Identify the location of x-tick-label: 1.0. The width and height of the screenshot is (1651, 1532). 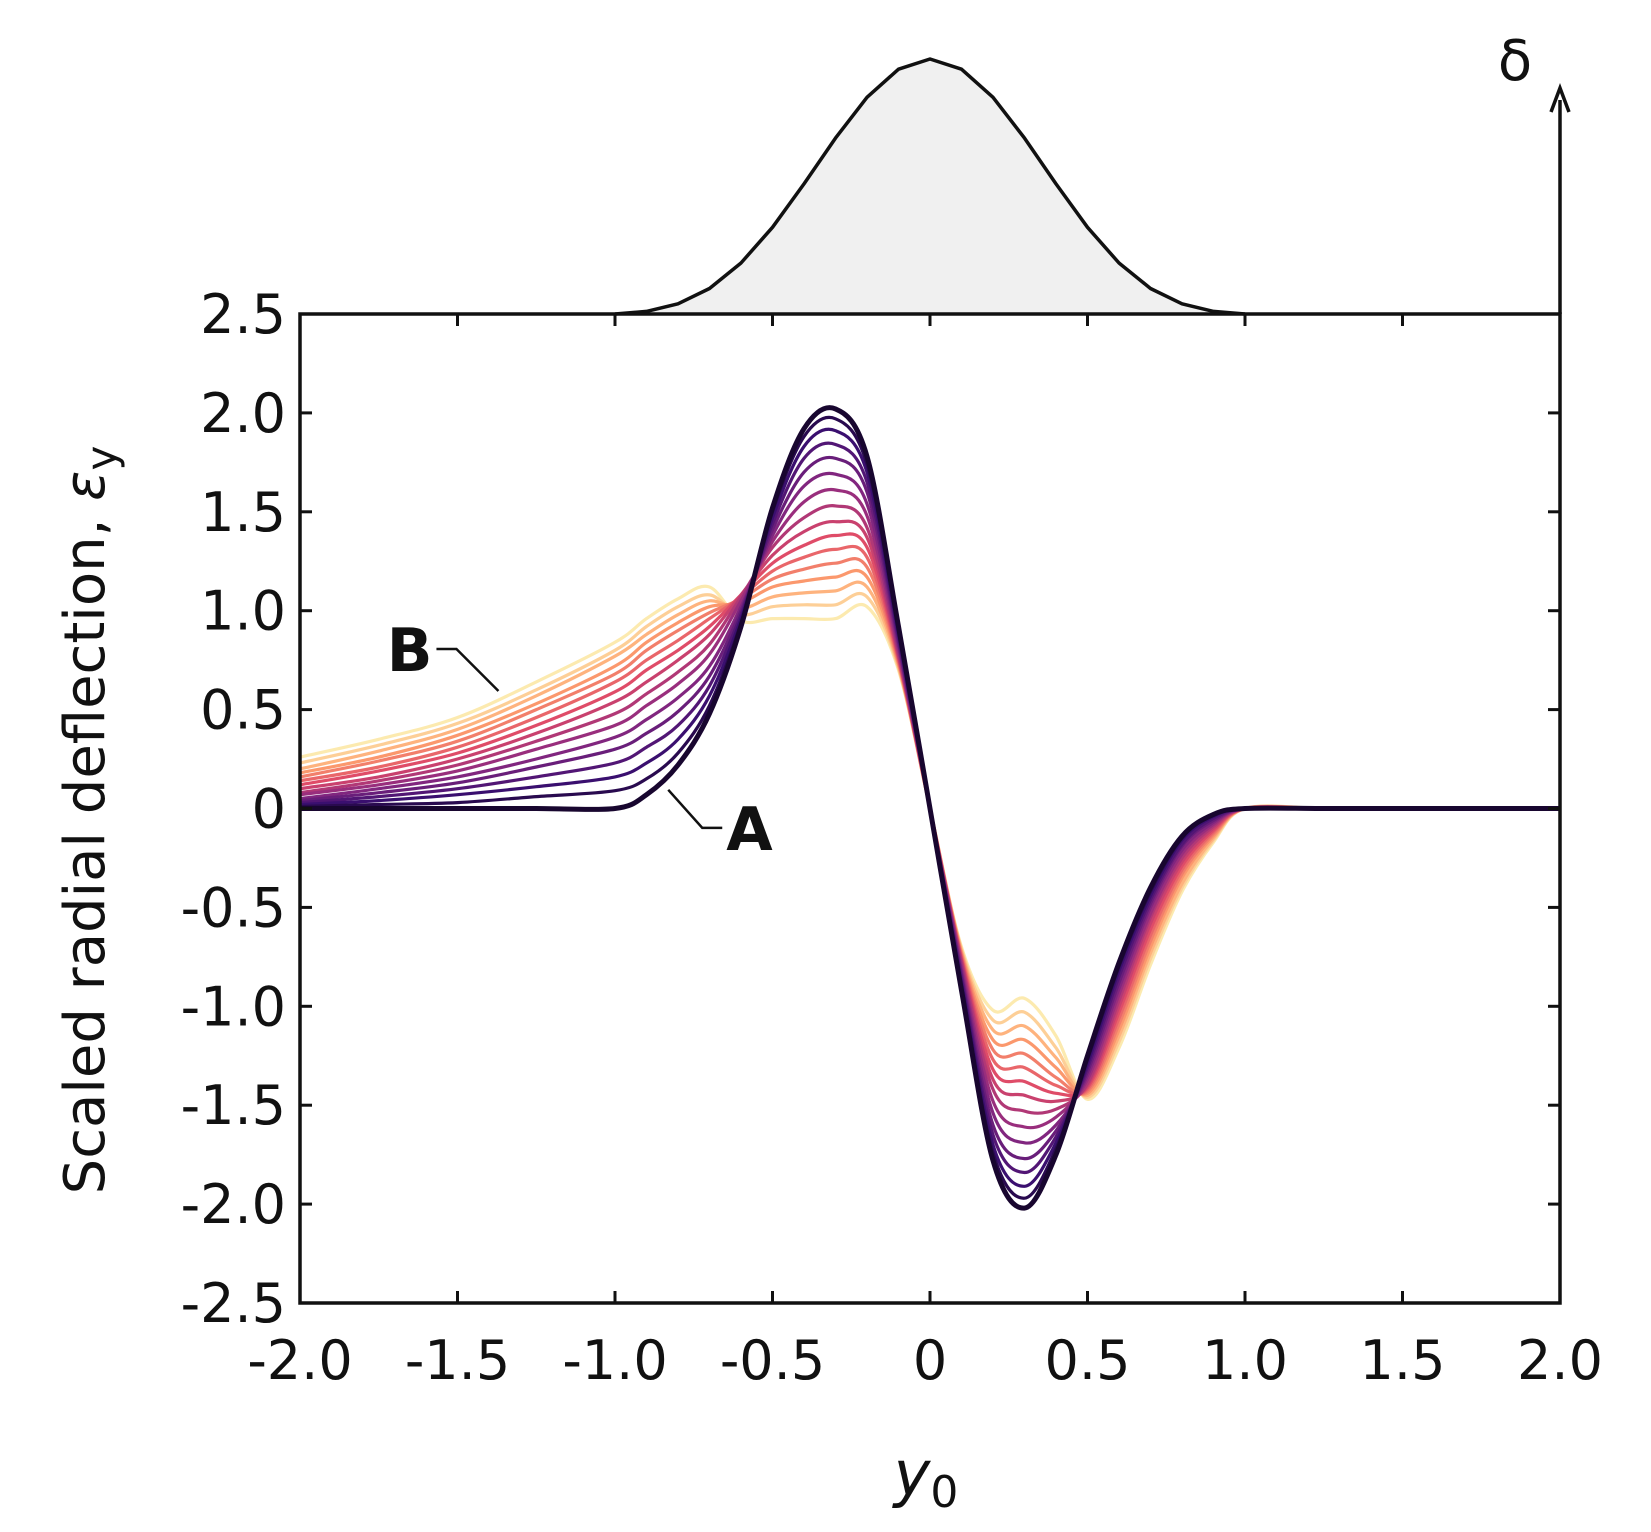
(1245, 1360).